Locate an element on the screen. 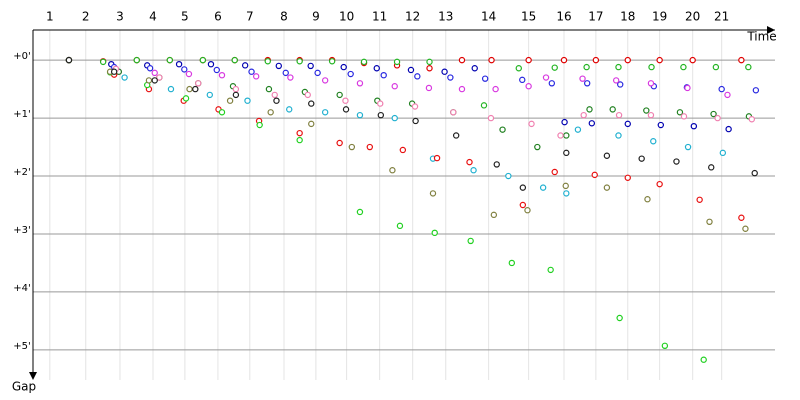 Image resolution: width=800 pixels, height=400 pixels. y-tick-label: +1' is located at coordinates (22, 114).